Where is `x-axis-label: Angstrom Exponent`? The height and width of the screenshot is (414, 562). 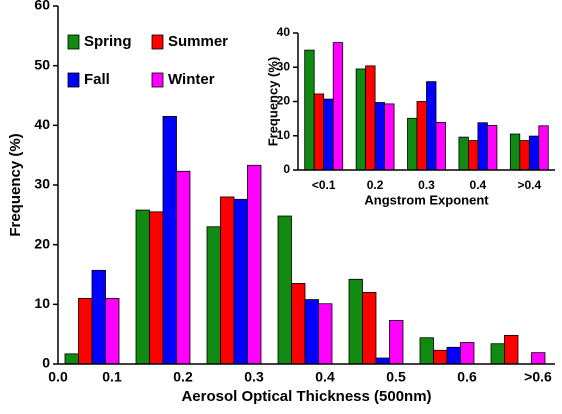
x-axis-label: Angstrom Exponent is located at coordinates (426, 199).